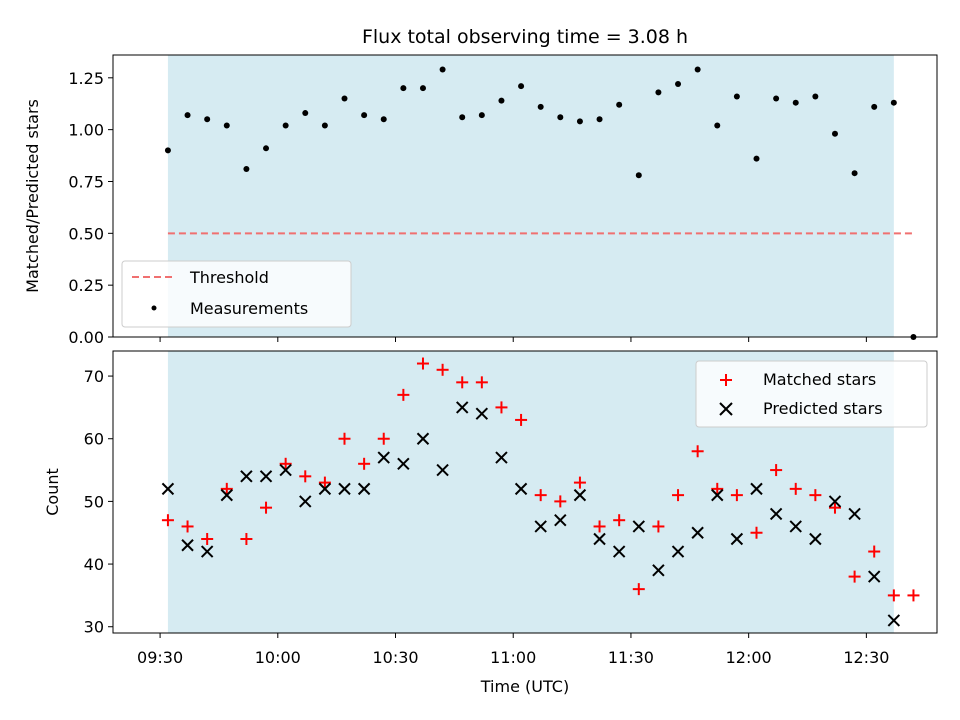  Describe the element at coordinates (154, 308) in the screenshot. I see `legend-measurements-swatch` at that location.